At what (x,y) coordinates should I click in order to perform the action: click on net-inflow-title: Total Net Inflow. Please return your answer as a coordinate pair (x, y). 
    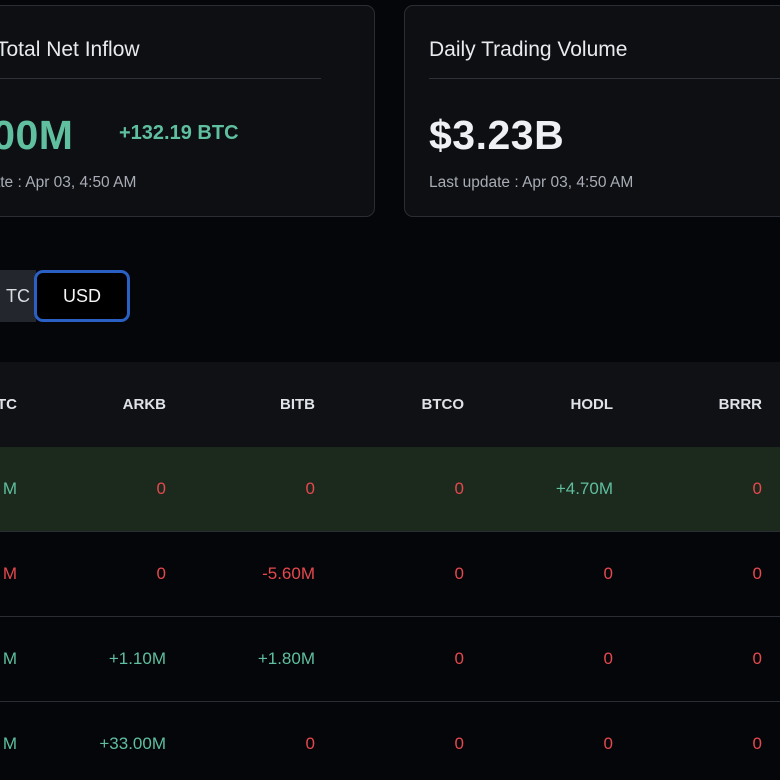
    Looking at the image, I should click on (70, 49).